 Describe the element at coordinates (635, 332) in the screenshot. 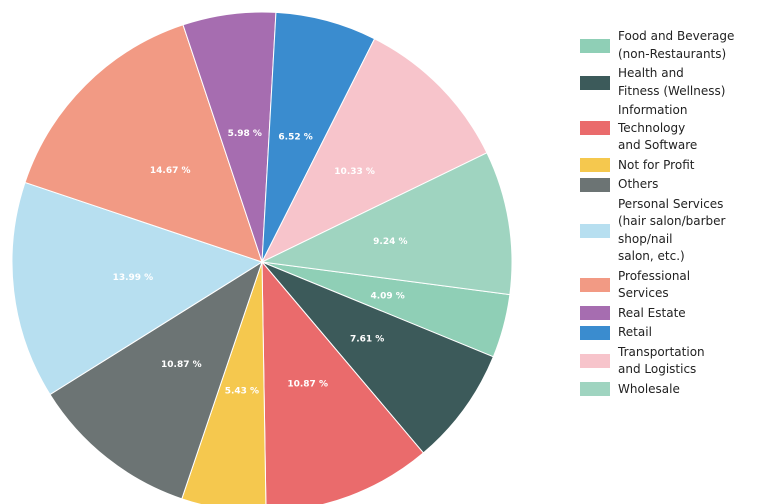

I see `legend-label: Retail` at that location.